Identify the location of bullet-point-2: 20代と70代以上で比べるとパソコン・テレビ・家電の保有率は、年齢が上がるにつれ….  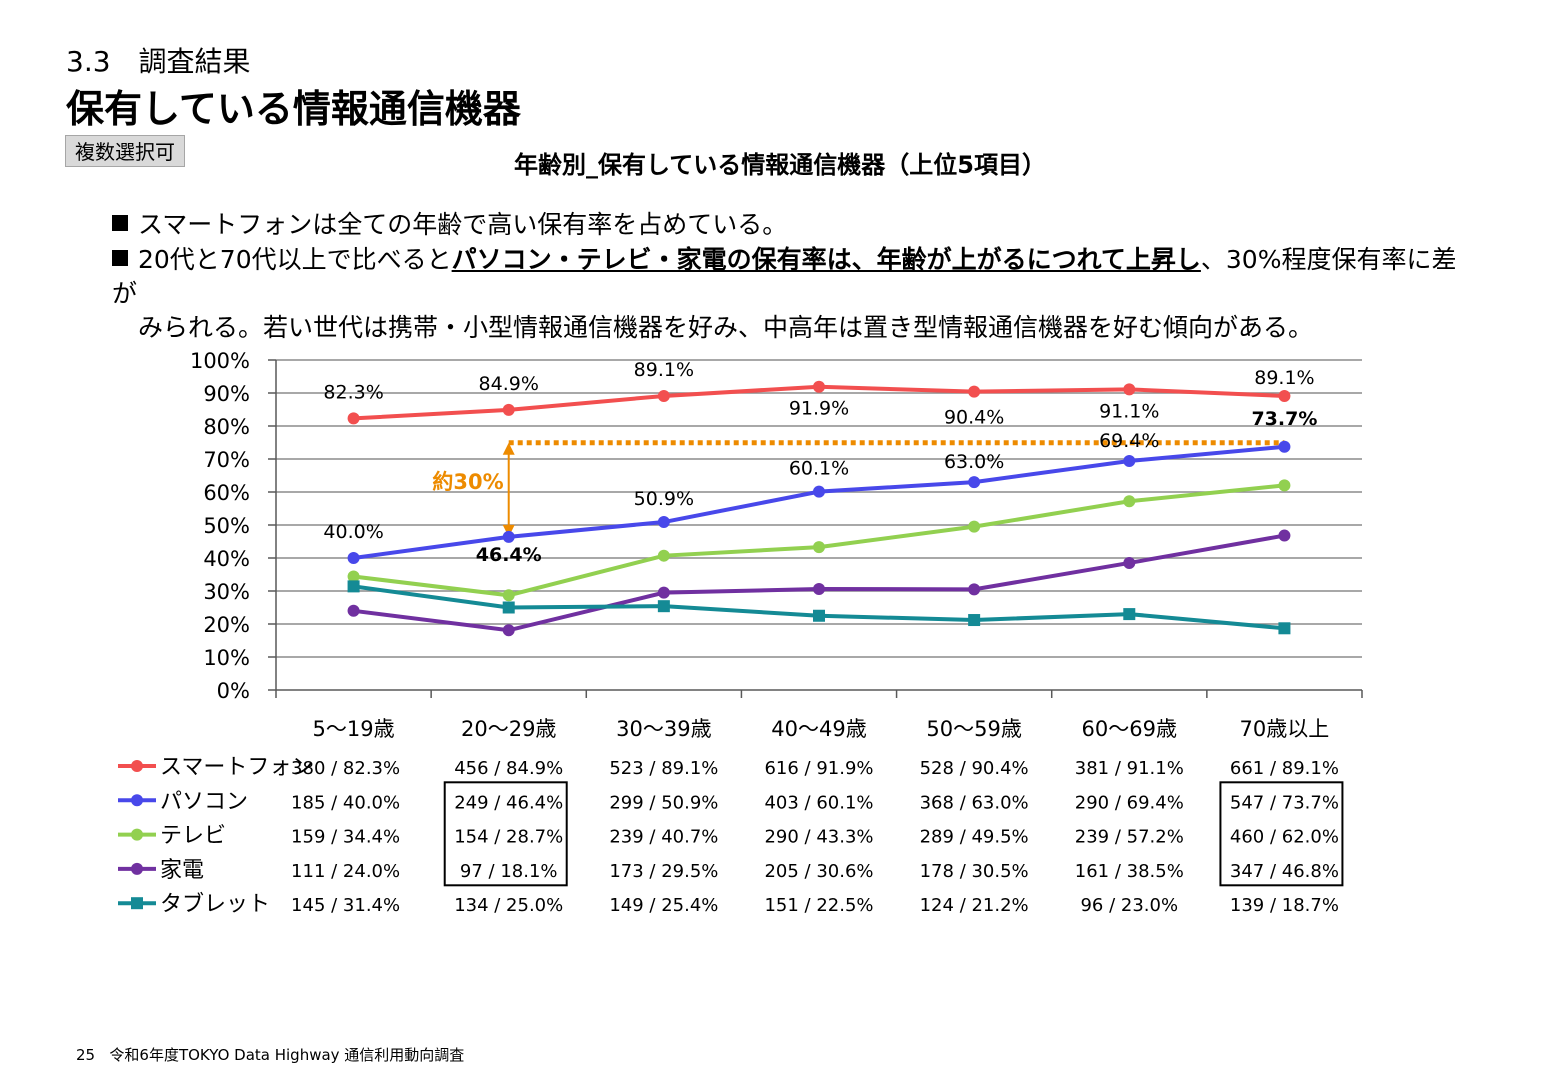
(792, 294).